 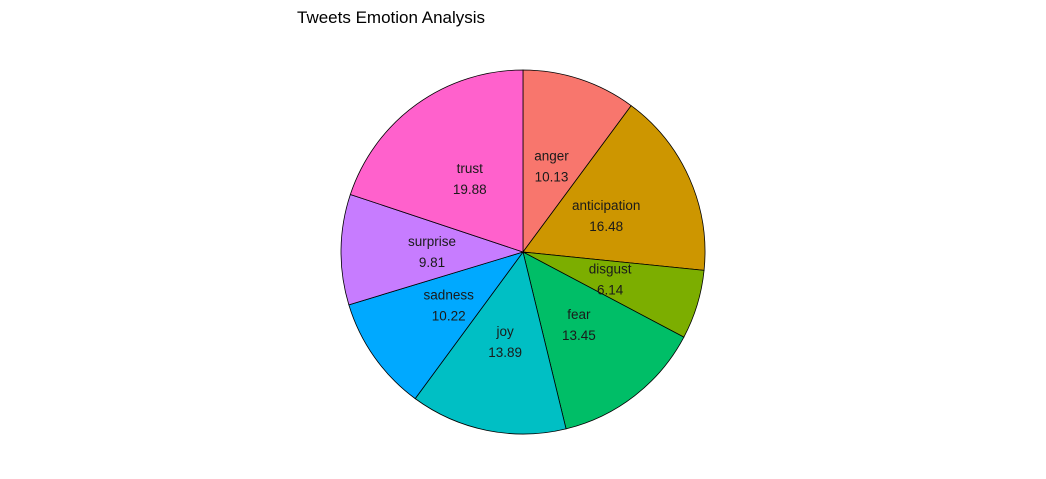 I want to click on slice-label-joy: joy, so click(x=504, y=331).